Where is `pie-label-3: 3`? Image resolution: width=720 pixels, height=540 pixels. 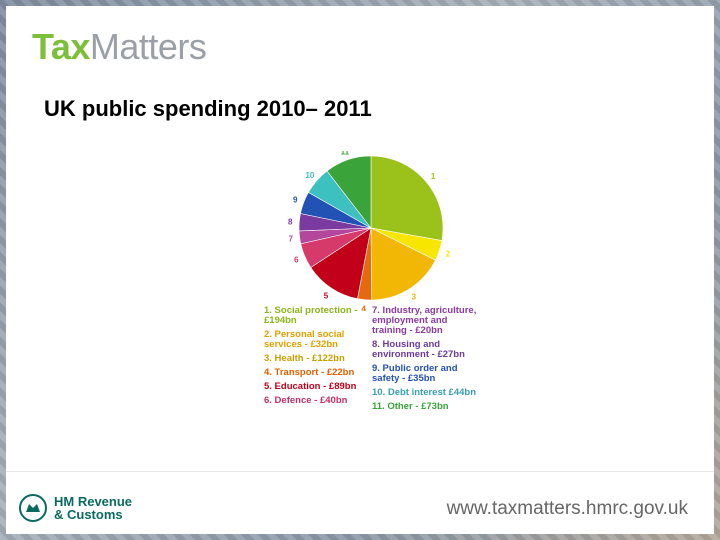
pie-label-3: 3 is located at coordinates (414, 297).